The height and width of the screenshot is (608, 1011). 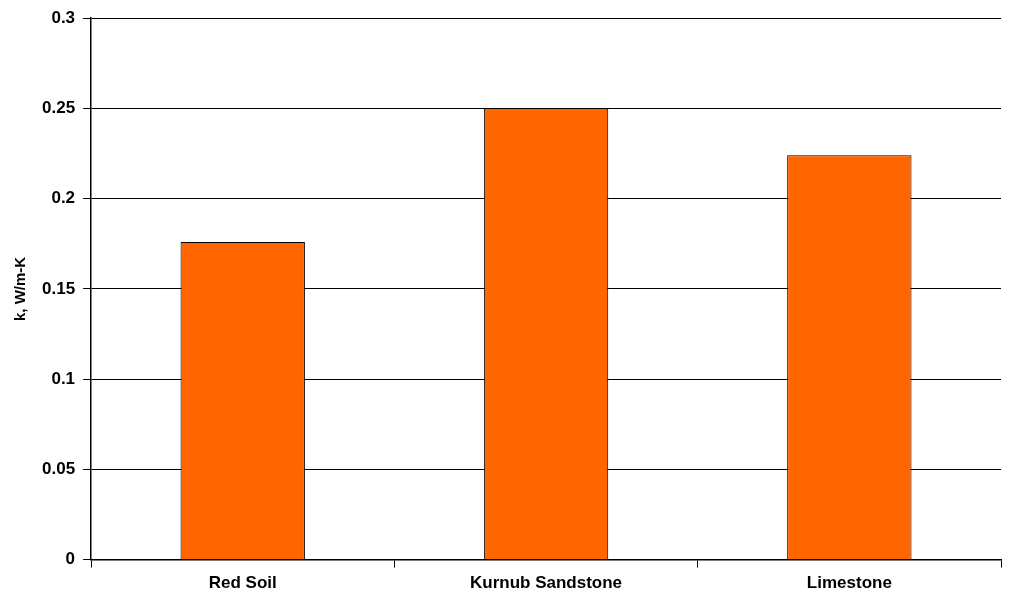 I want to click on y-tick-label: 0.05, so click(x=58, y=469).